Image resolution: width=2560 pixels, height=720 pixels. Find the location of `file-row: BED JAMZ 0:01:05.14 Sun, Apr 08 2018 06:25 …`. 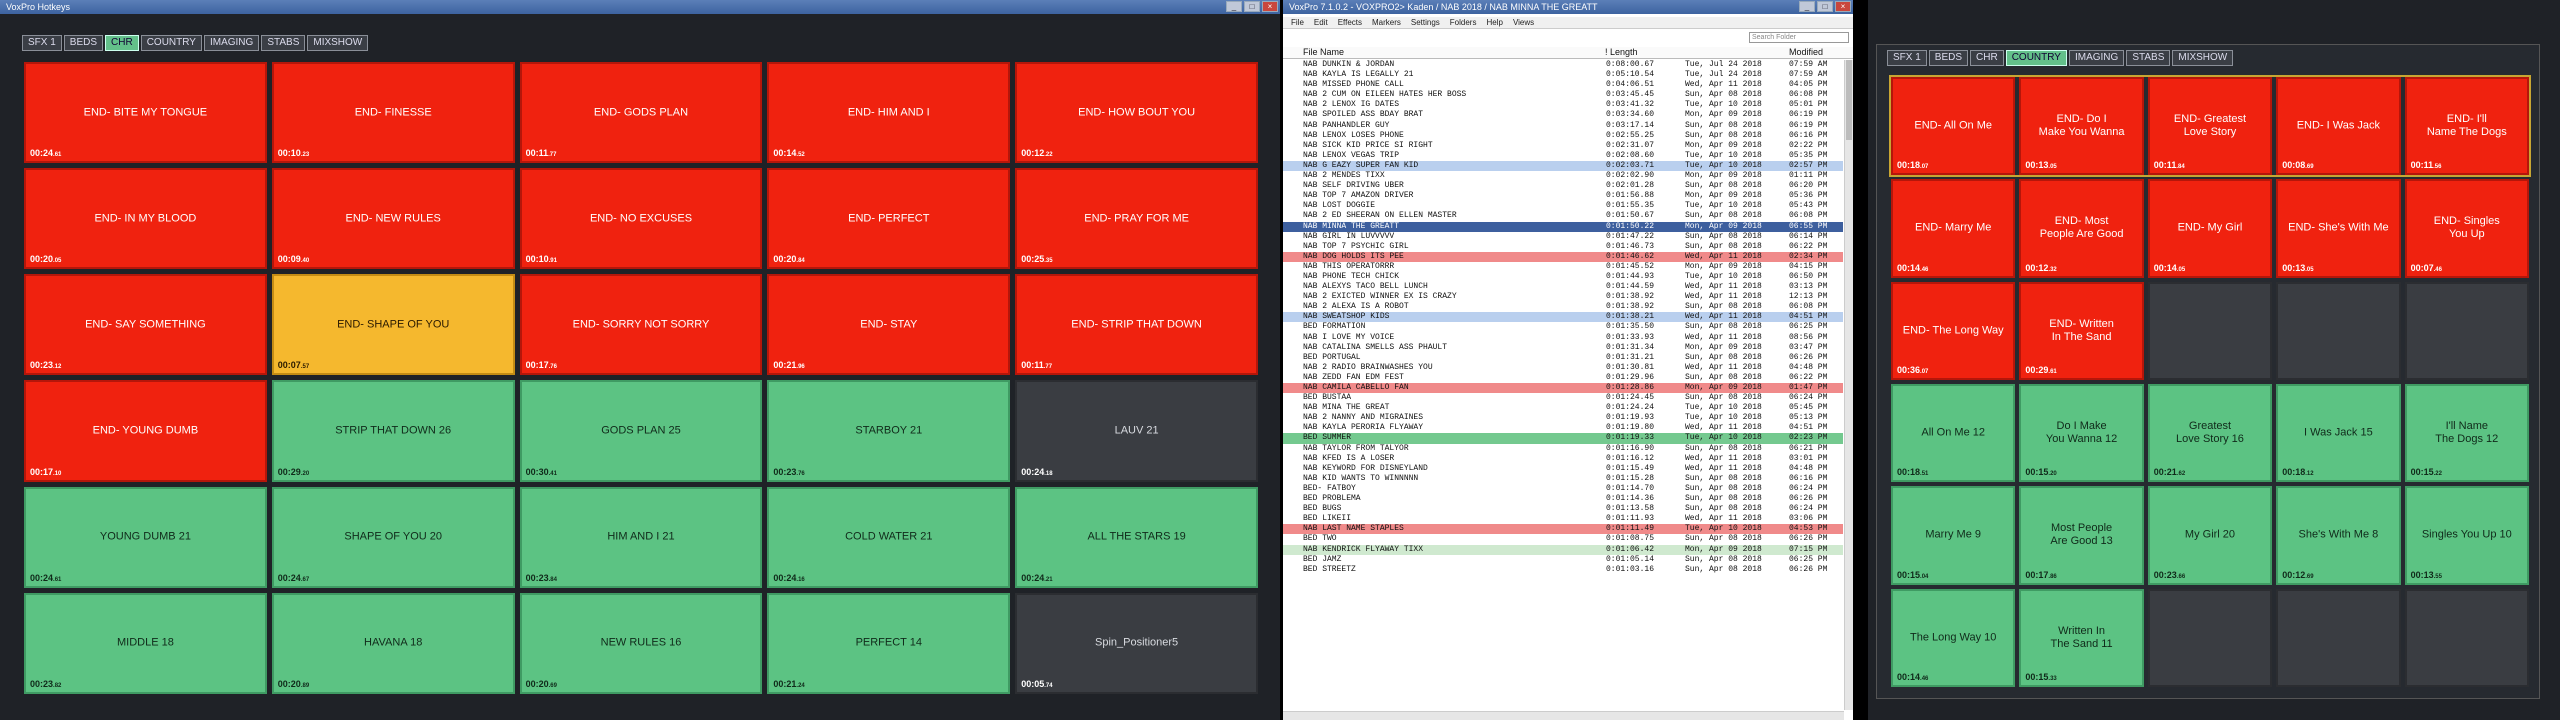

file-row: BED JAMZ 0:01:05.14 Sun, Apr 08 2018 06:25 … is located at coordinates (1563, 560).